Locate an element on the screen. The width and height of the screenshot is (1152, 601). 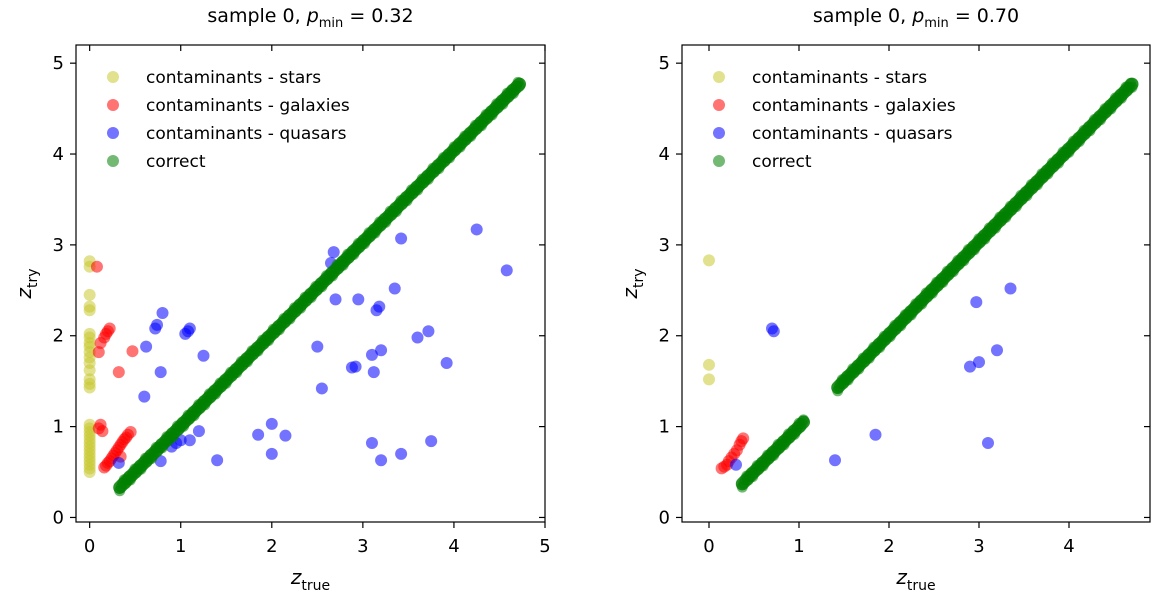
chart-title: sample 0, pmin = 0.32 is located at coordinates (310, 18).